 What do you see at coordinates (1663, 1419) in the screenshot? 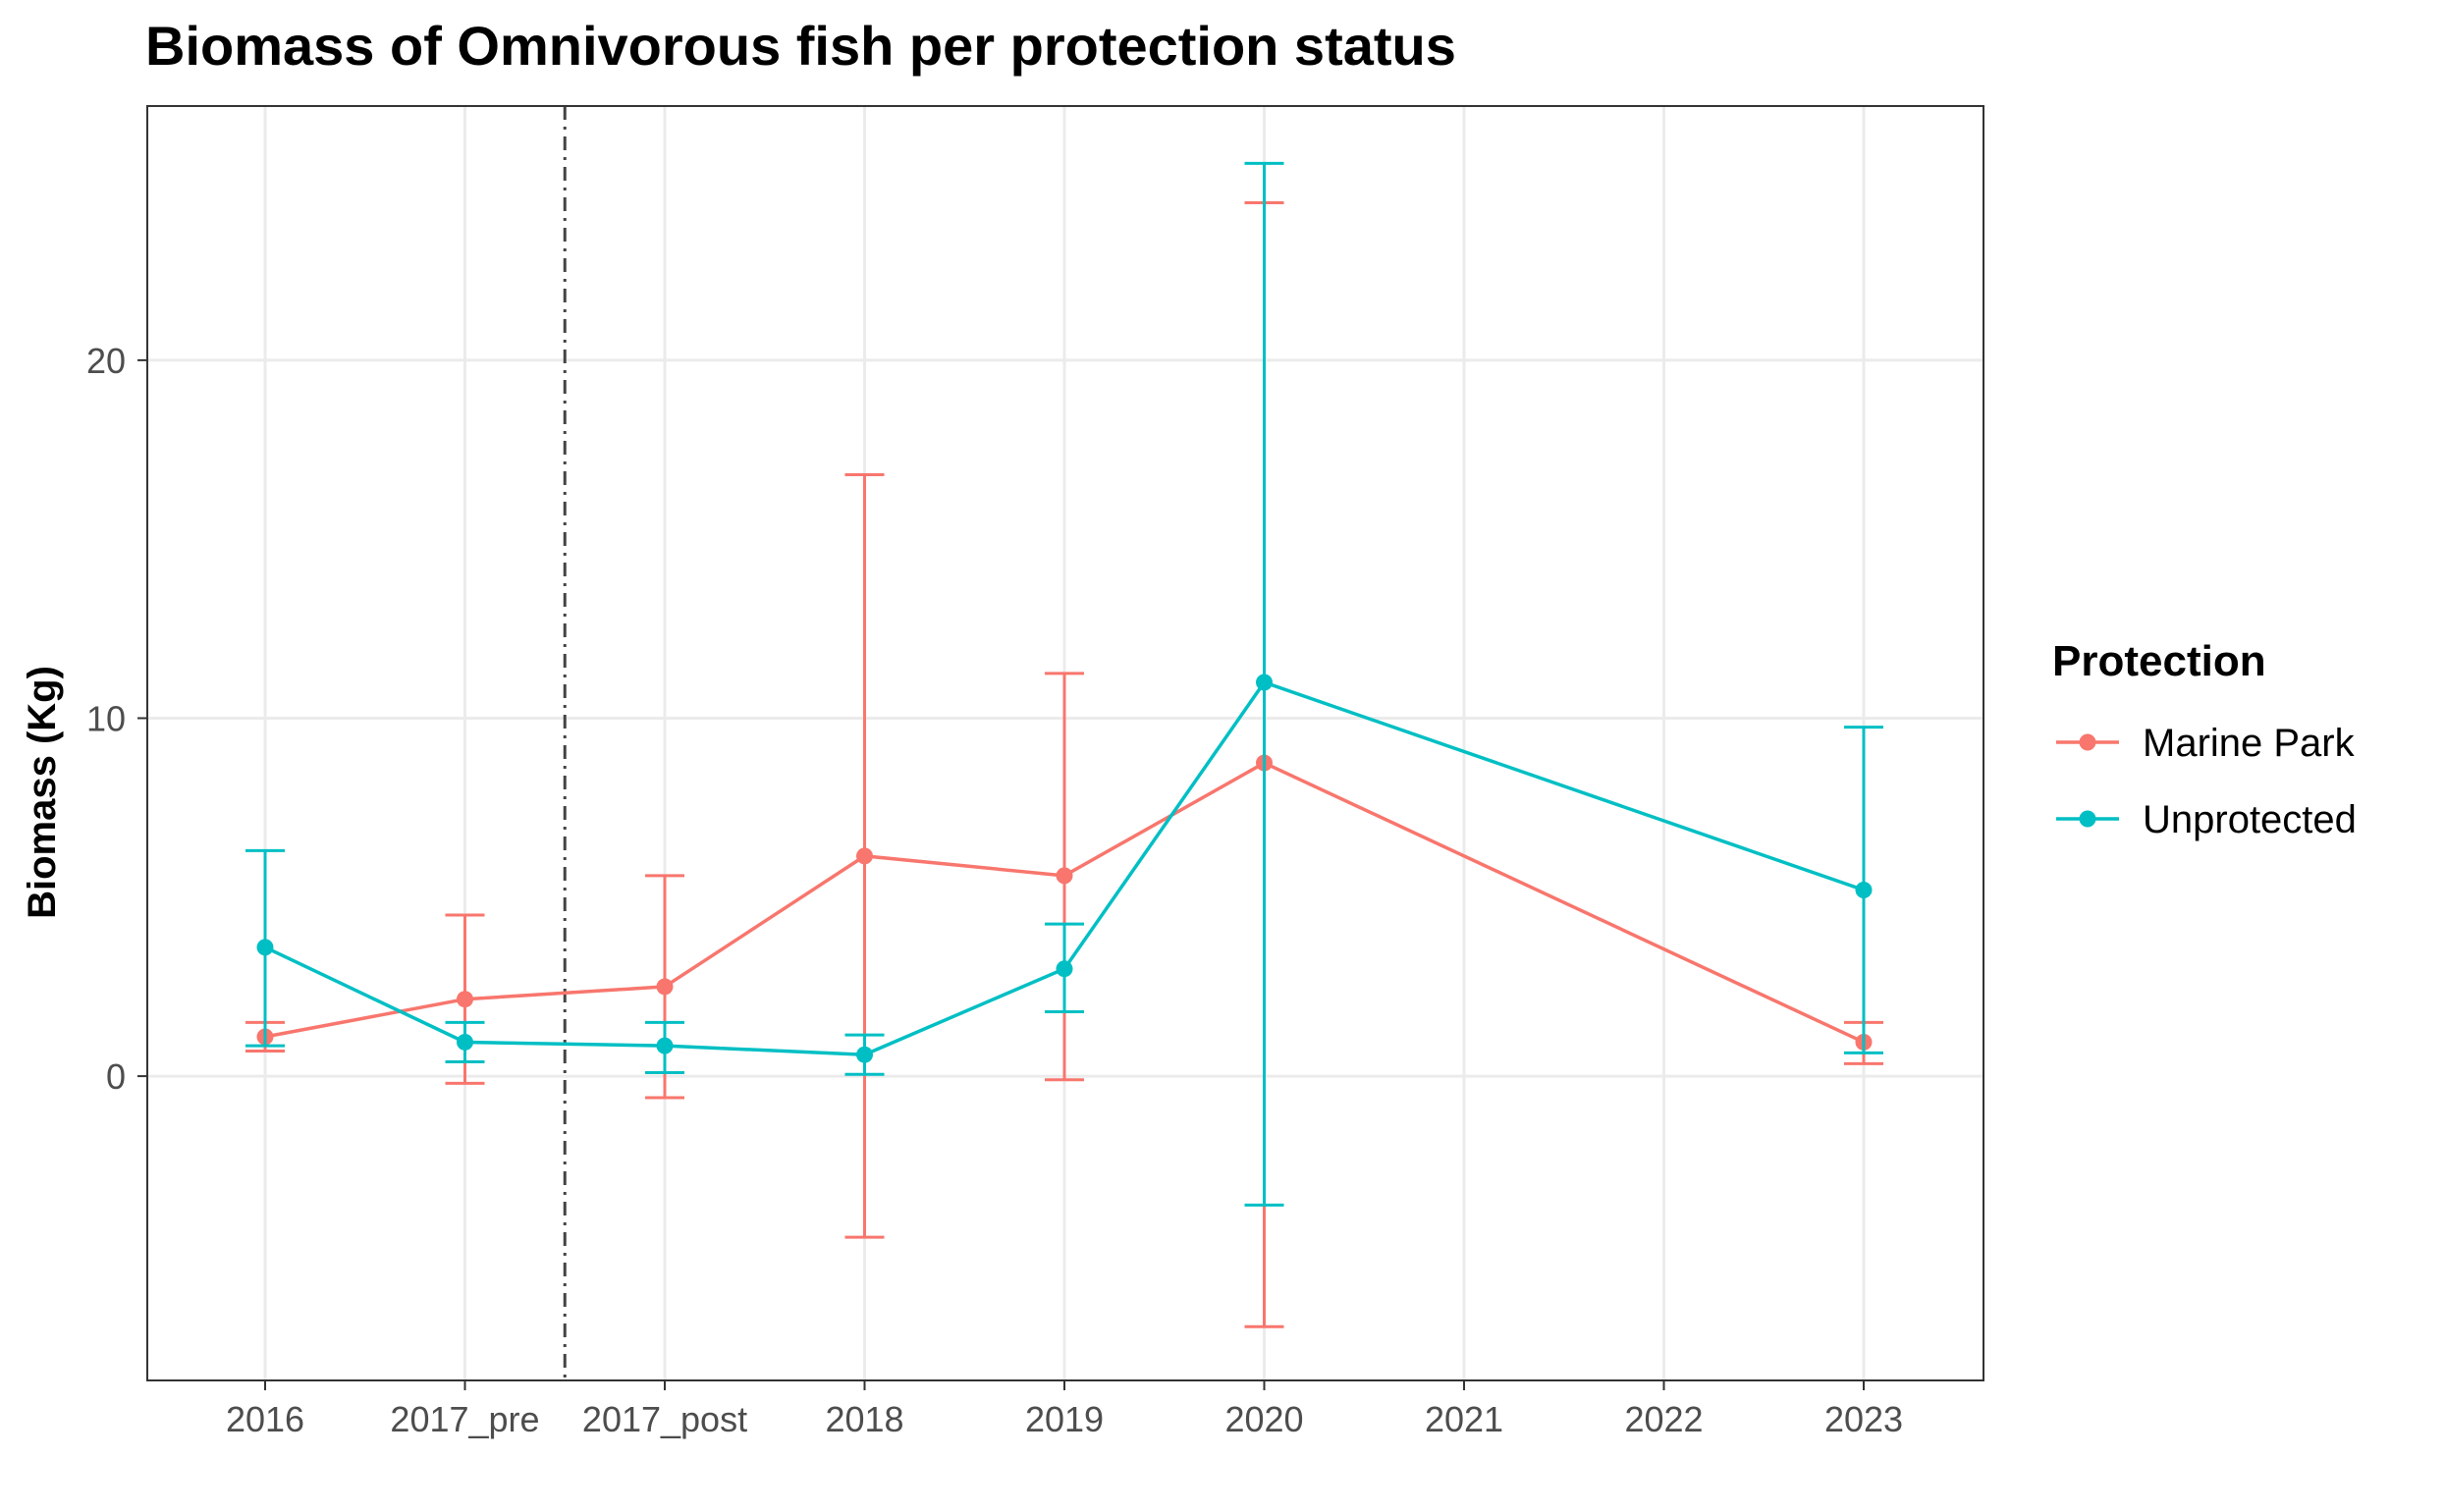
I see `x-tick-label: 2022` at bounding box center [1663, 1419].